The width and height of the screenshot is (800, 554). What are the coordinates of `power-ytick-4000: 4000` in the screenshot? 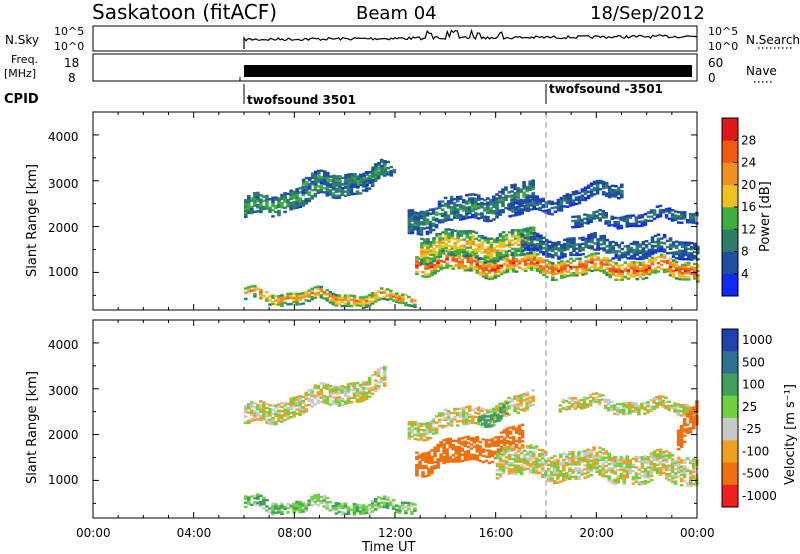 It's located at (63, 137).